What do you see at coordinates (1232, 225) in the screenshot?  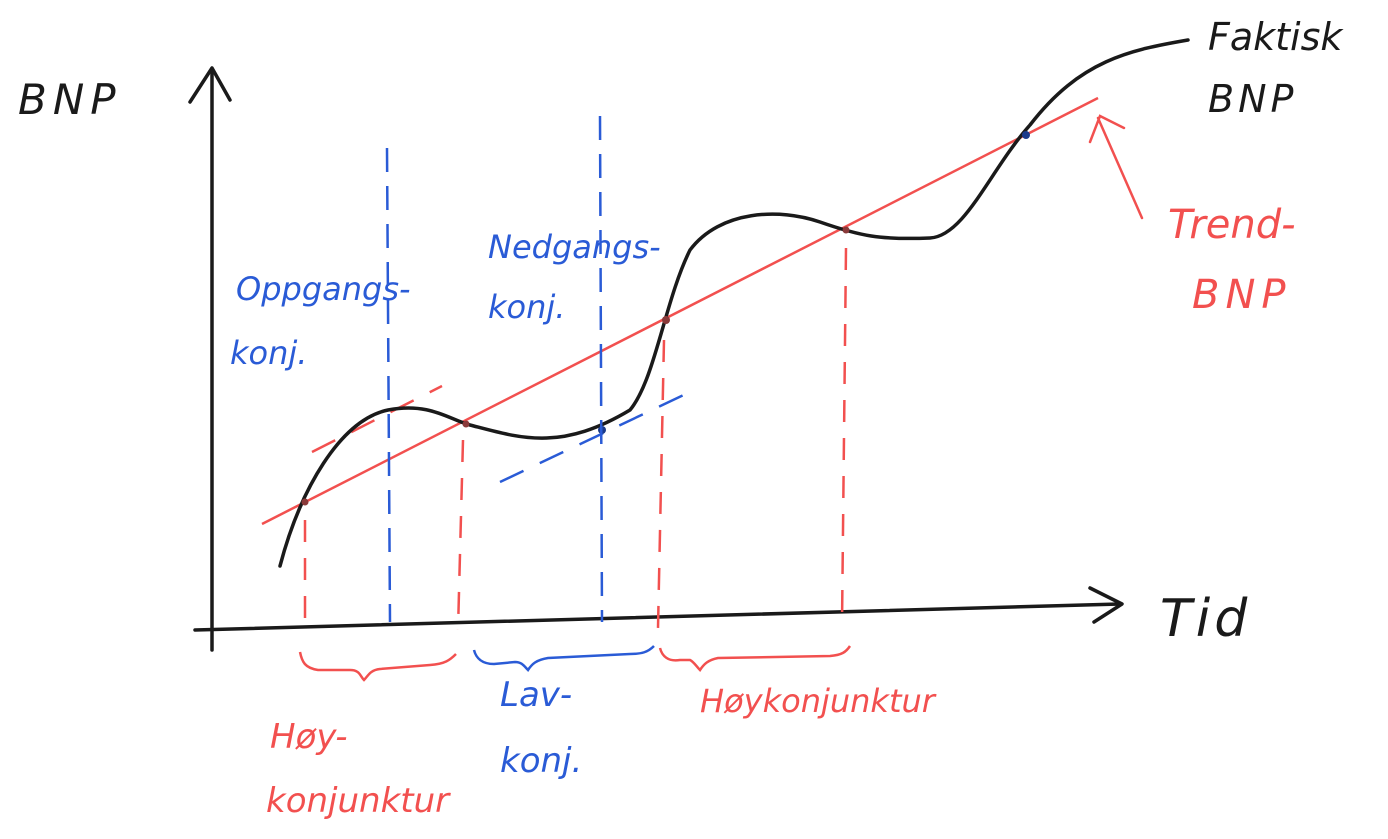 I see `trend-gdp-label-1: Trend-` at bounding box center [1232, 225].